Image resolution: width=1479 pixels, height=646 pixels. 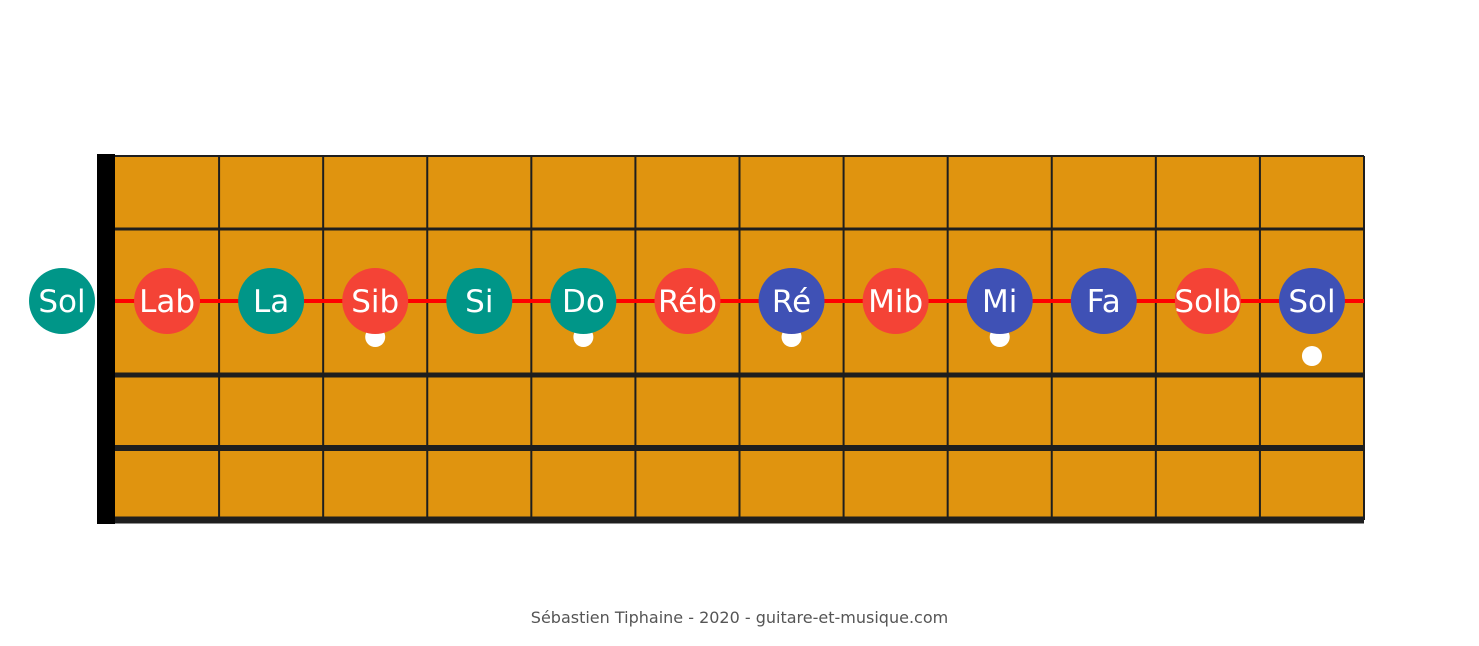 I want to click on note-label: Do, so click(x=583, y=302).